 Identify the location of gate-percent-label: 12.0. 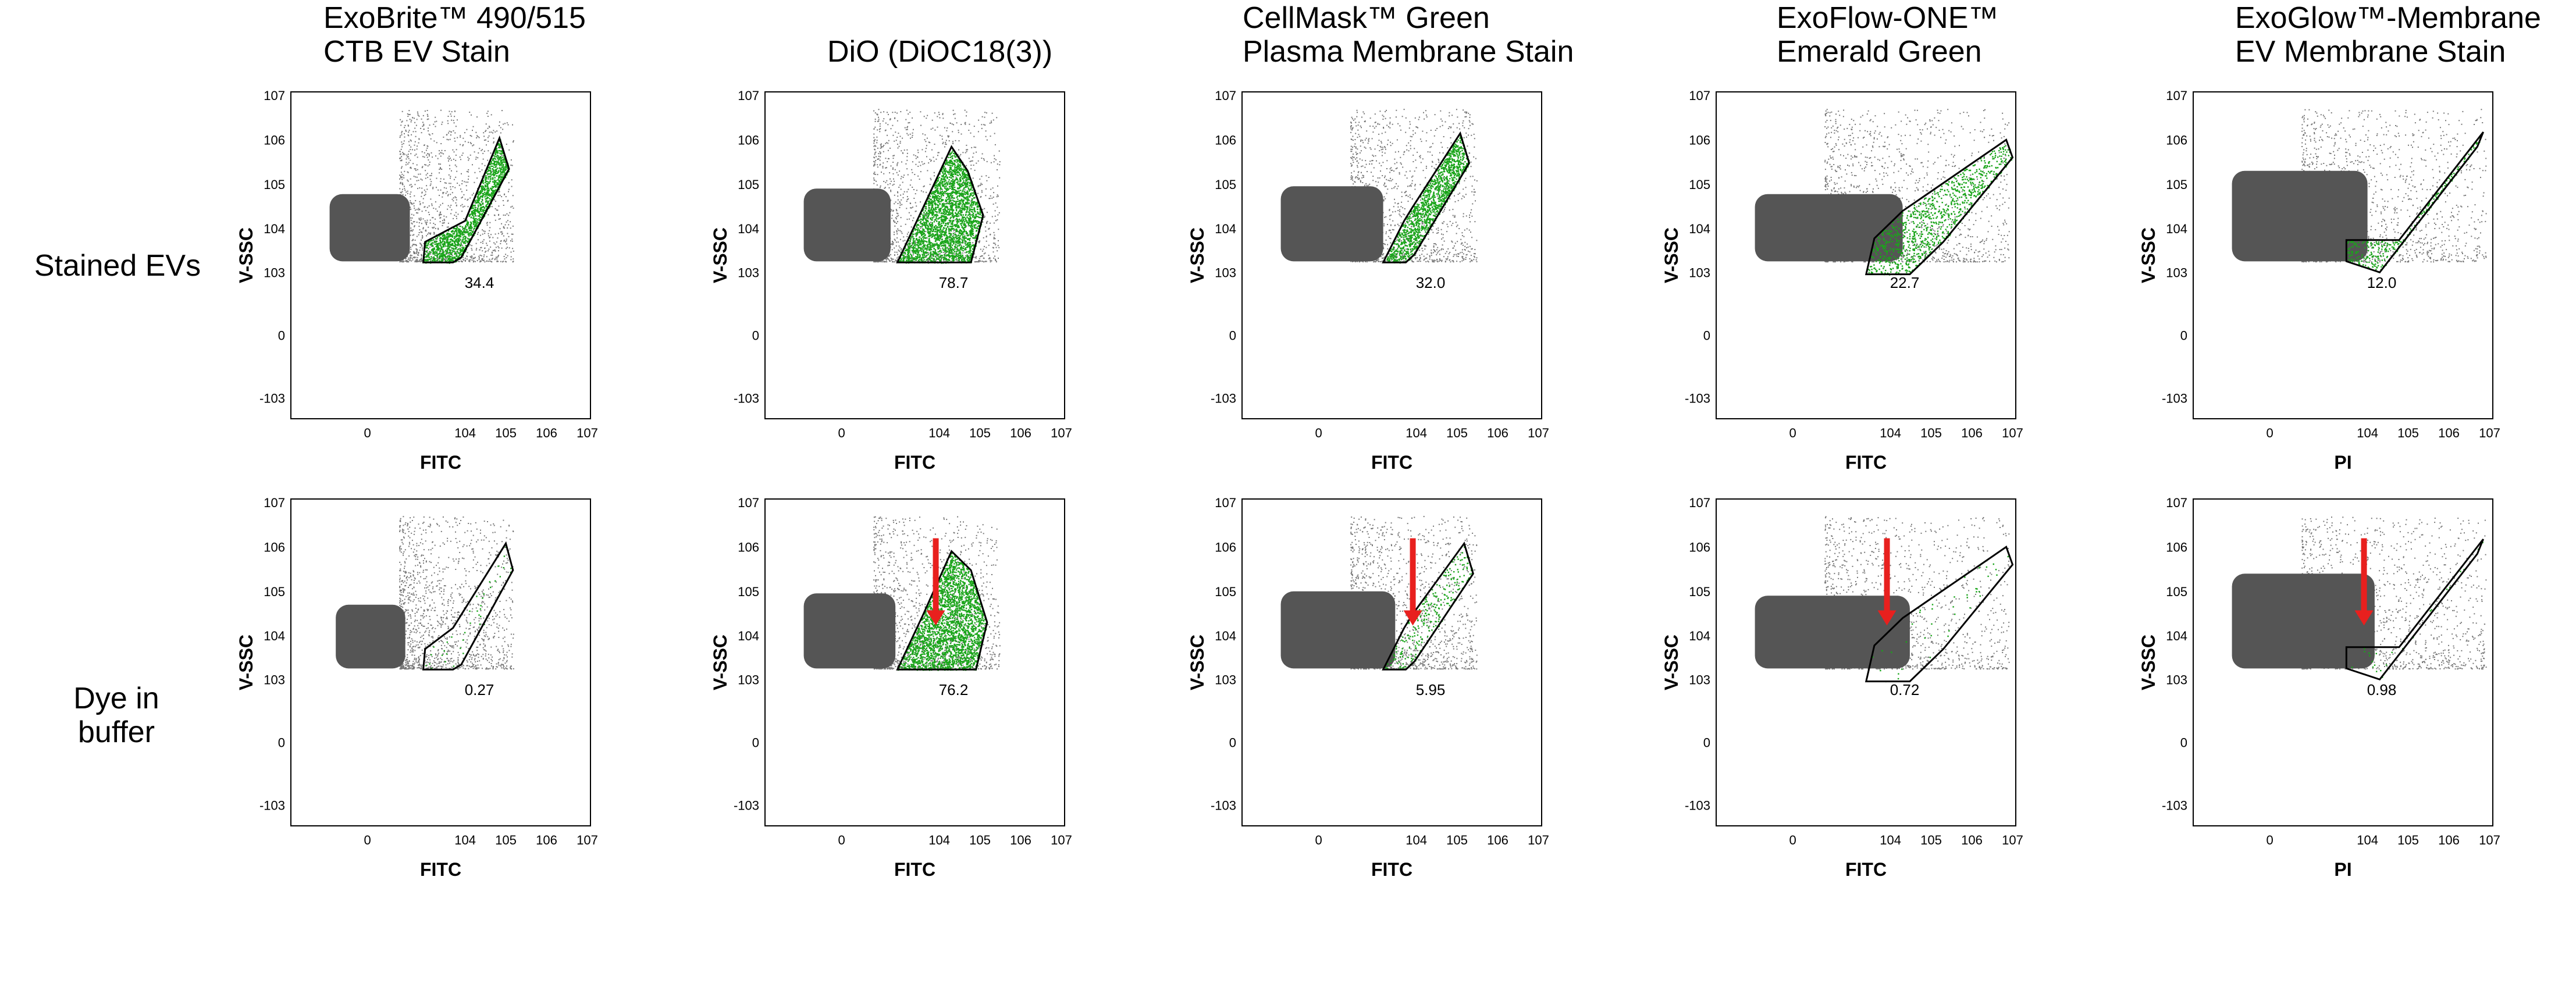
(2382, 282).